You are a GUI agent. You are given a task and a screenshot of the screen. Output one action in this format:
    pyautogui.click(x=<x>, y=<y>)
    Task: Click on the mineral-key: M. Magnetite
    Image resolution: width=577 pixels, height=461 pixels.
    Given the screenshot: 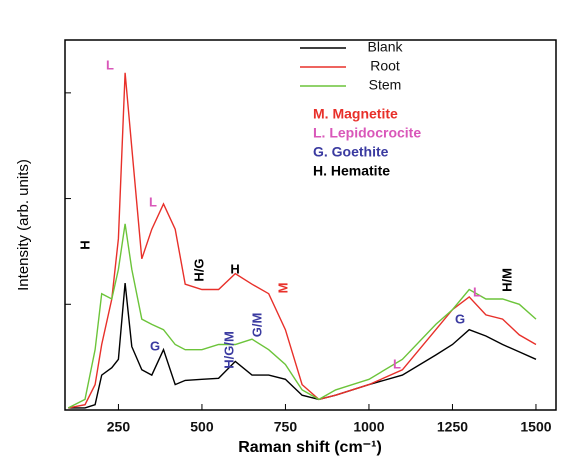 What is the action you would take?
    pyautogui.click(x=355, y=114)
    